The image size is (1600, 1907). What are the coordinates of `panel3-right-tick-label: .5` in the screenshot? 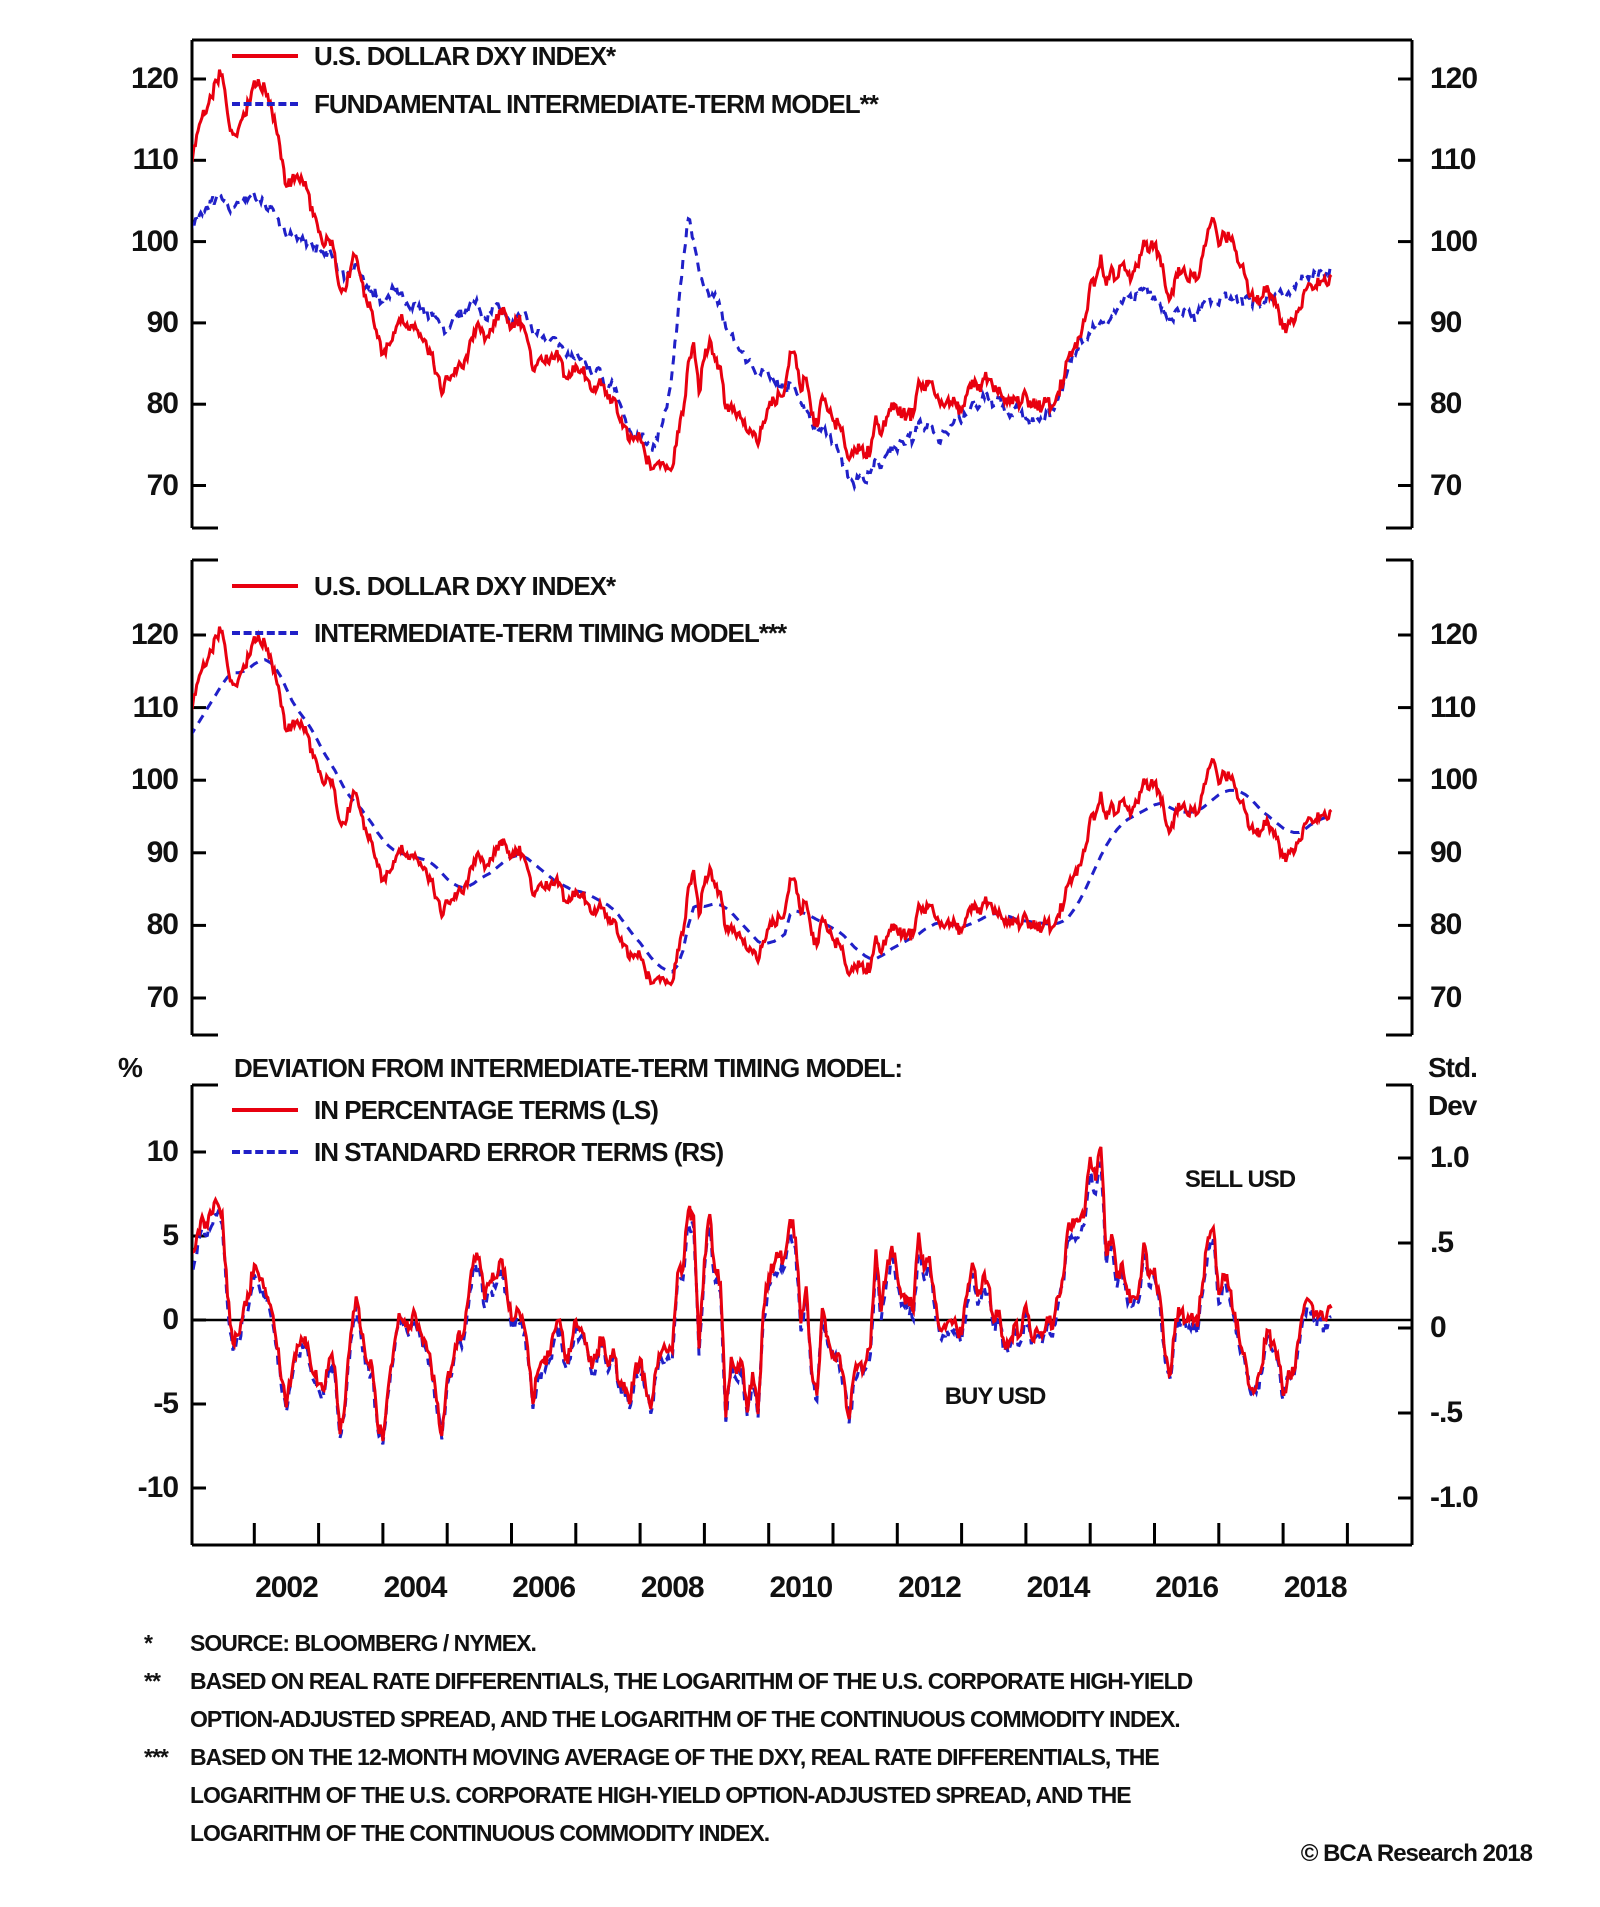 It's located at (1442, 1242).